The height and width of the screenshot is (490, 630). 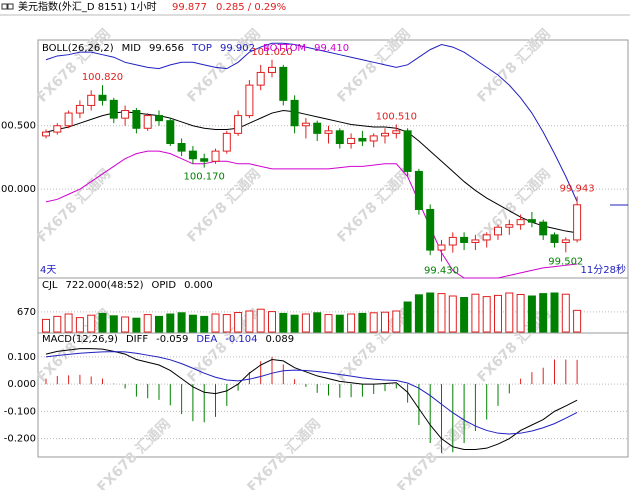 What do you see at coordinates (331, 48) in the screenshot?
I see `legend-text: 99.410` at bounding box center [331, 48].